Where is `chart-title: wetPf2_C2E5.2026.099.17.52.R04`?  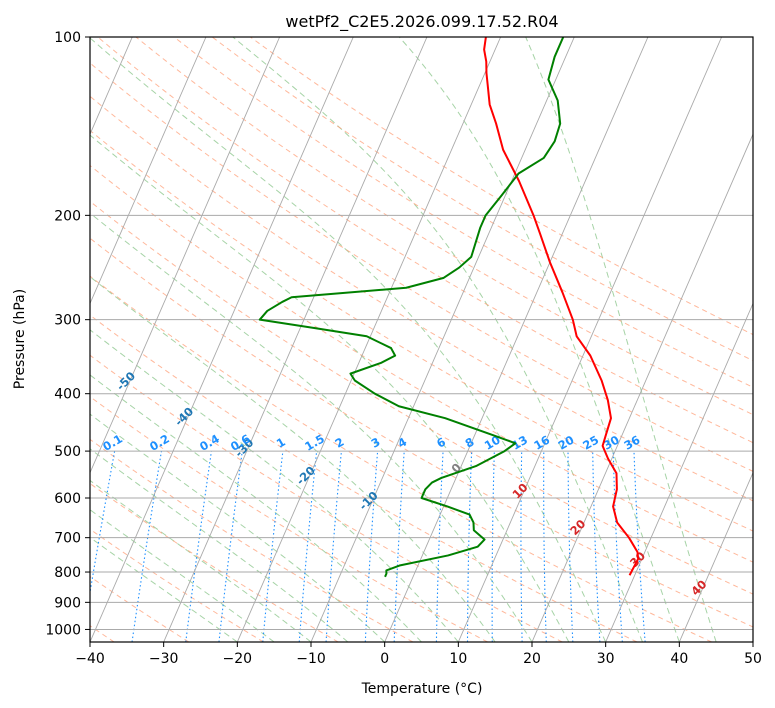 chart-title: wetPf2_C2E5.2026.099.17.52.R04 is located at coordinates (421, 22).